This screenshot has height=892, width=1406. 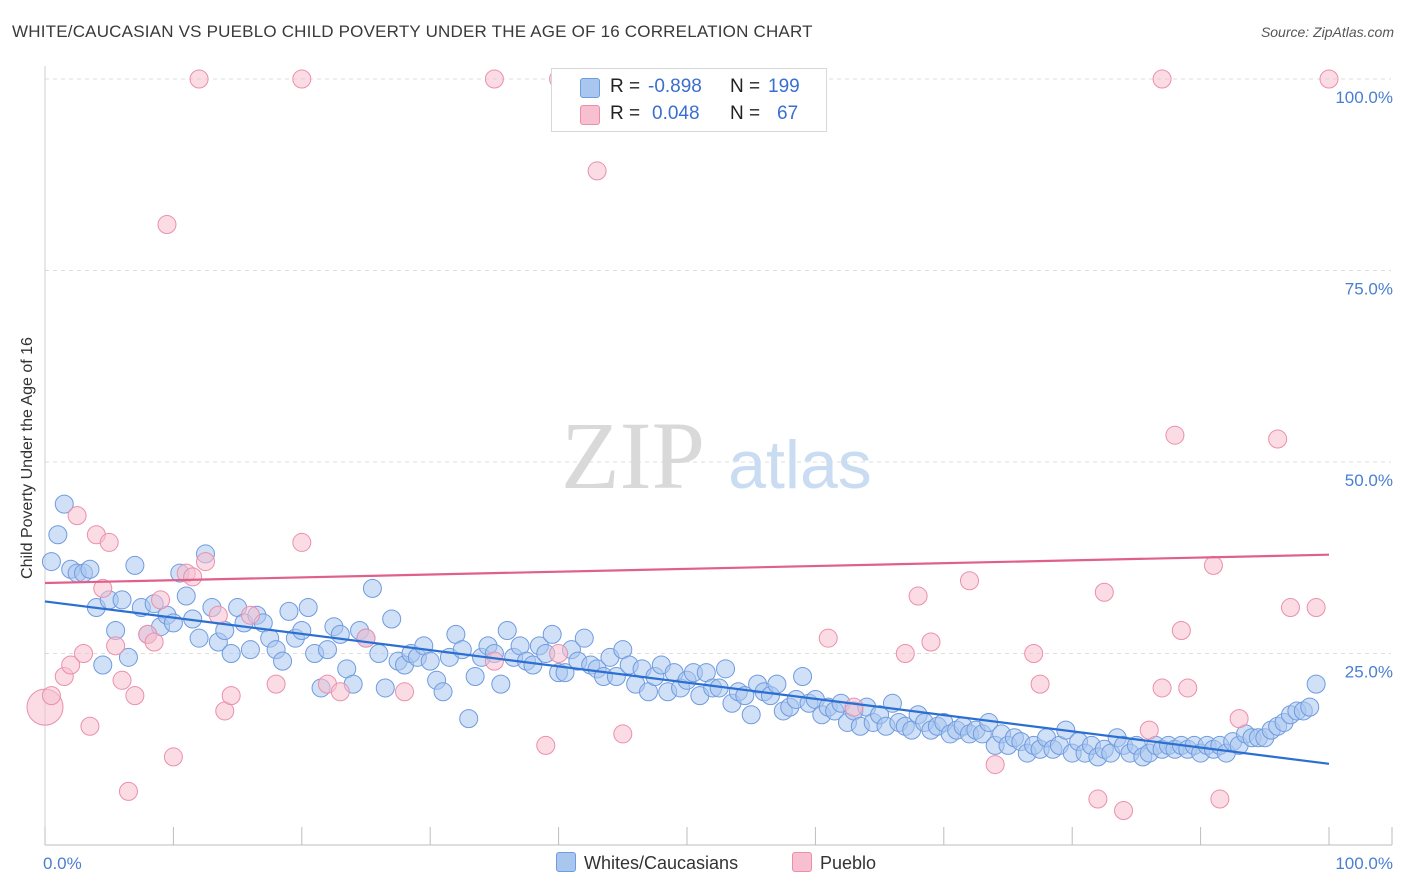 What do you see at coordinates (590, 115) in the screenshot?
I see `legend-swatch-pueblo` at bounding box center [590, 115].